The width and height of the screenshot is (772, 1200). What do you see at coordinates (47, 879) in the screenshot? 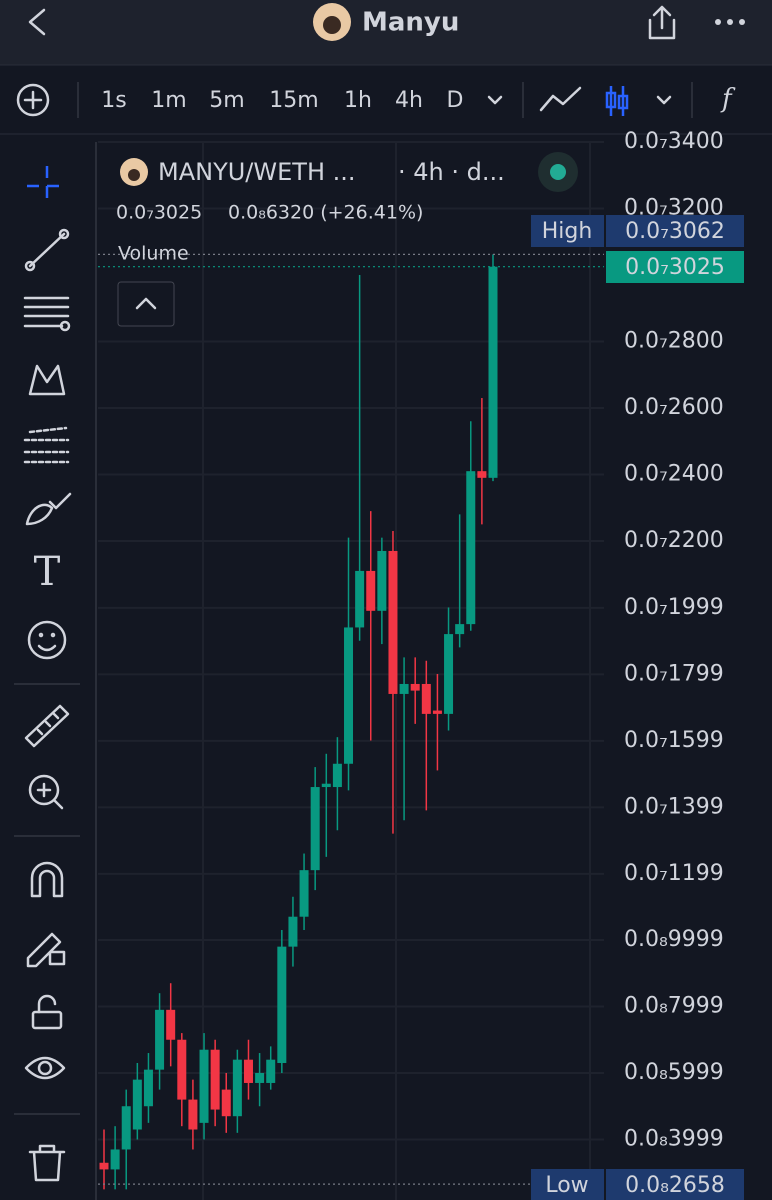
I see `magnet-tool` at bounding box center [47, 879].